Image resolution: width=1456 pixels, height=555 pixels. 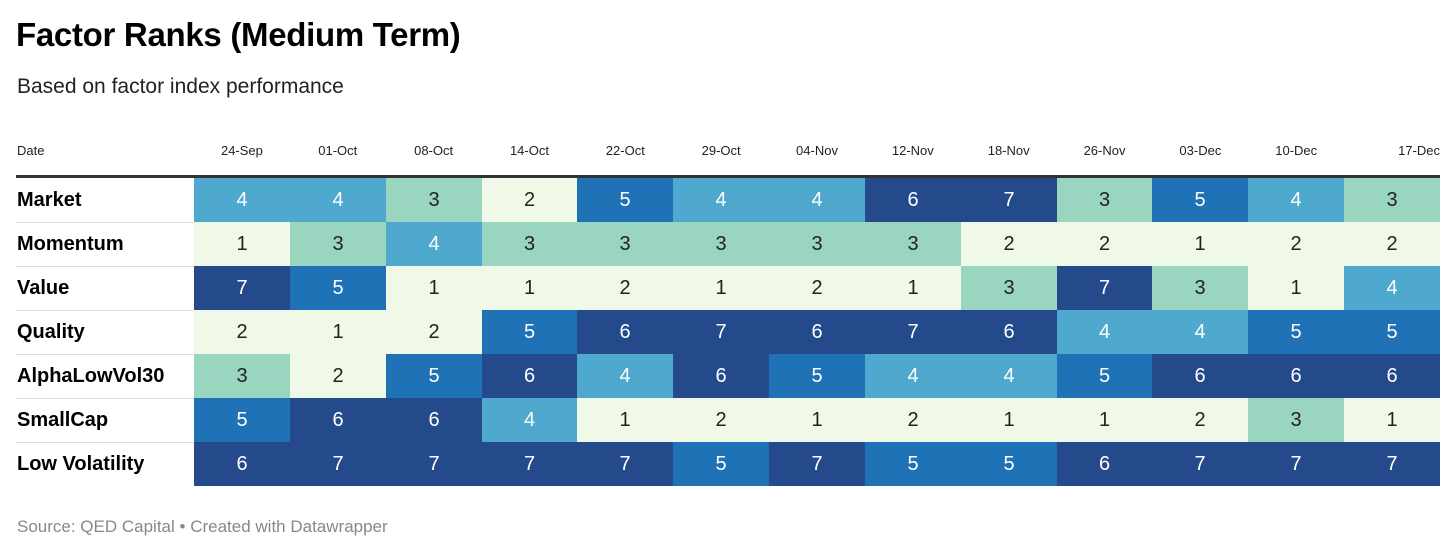 I want to click on column-header: 08-Oct, so click(x=434, y=150).